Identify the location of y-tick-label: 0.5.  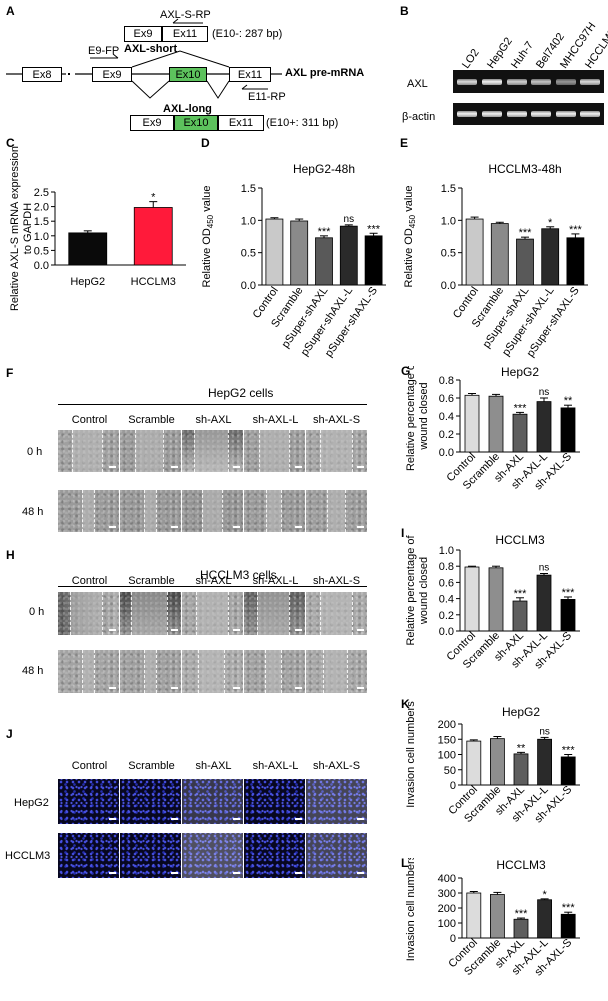
(448, 254).